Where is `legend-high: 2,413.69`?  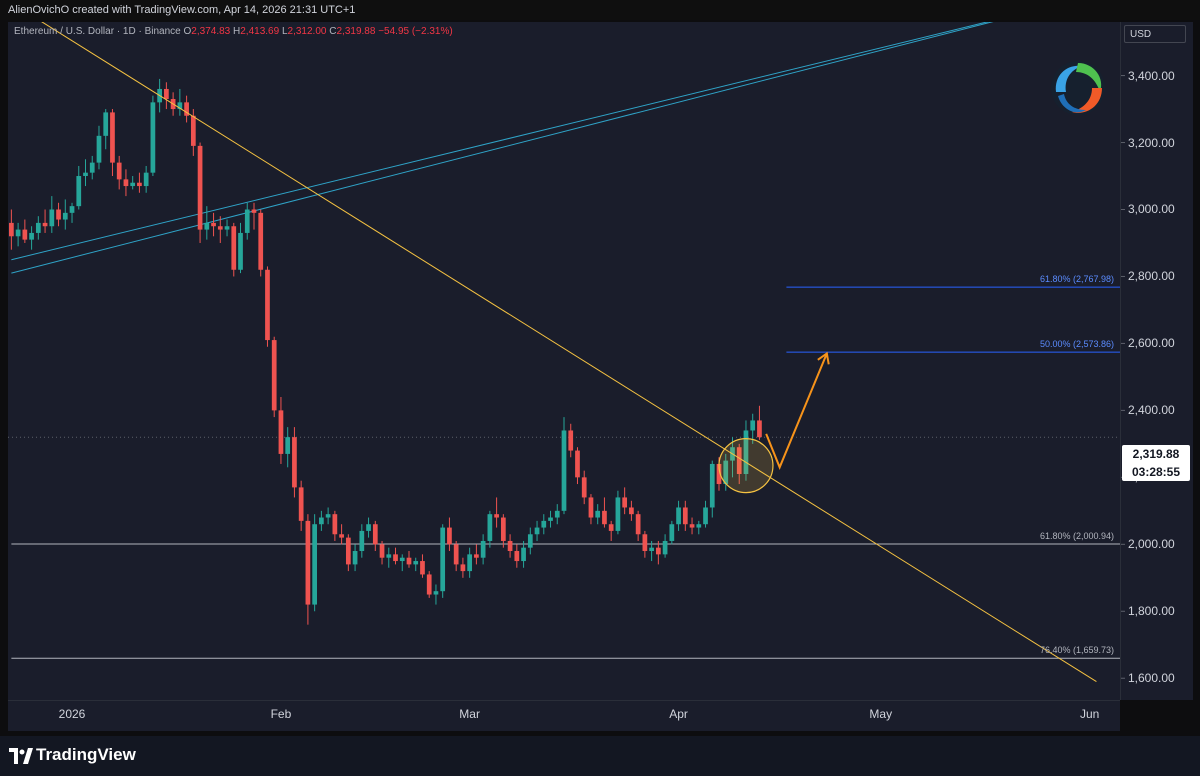
legend-high: 2,413.69 is located at coordinates (260, 31).